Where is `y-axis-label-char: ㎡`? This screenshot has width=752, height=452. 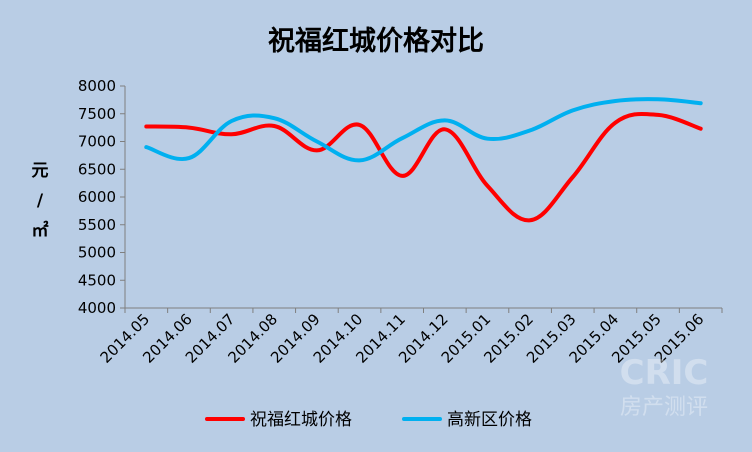 y-axis-label-char: ㎡ is located at coordinates (40, 230).